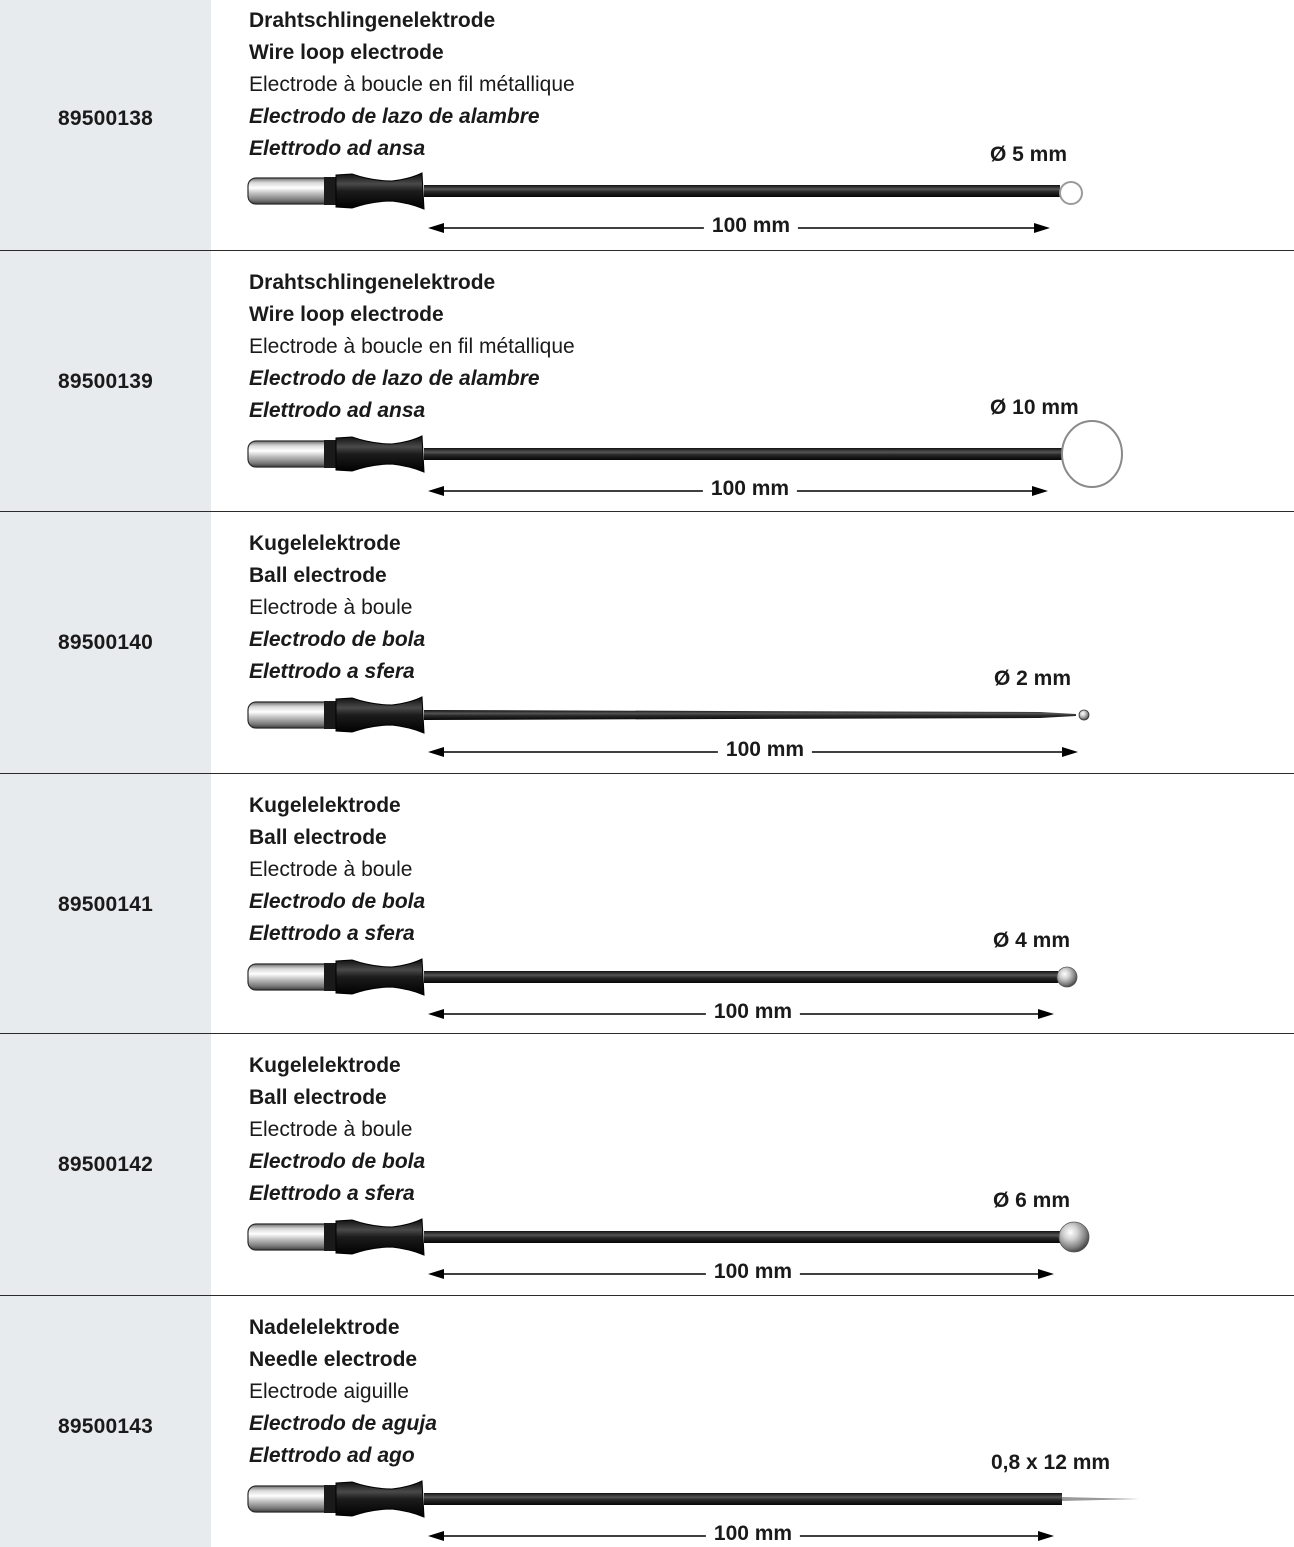 Image resolution: width=1294 pixels, height=1547 pixels. I want to click on name-italian: Elettrodo ad ansa, so click(337, 148).